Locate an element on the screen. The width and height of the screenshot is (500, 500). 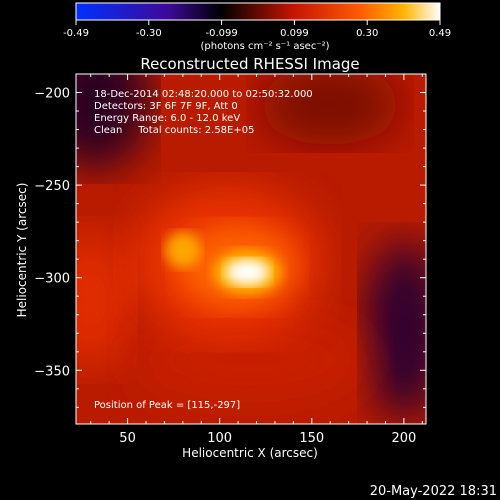
info-line: Detectors: 3F 6F 7F 9F, Att 0 is located at coordinates (166, 106).